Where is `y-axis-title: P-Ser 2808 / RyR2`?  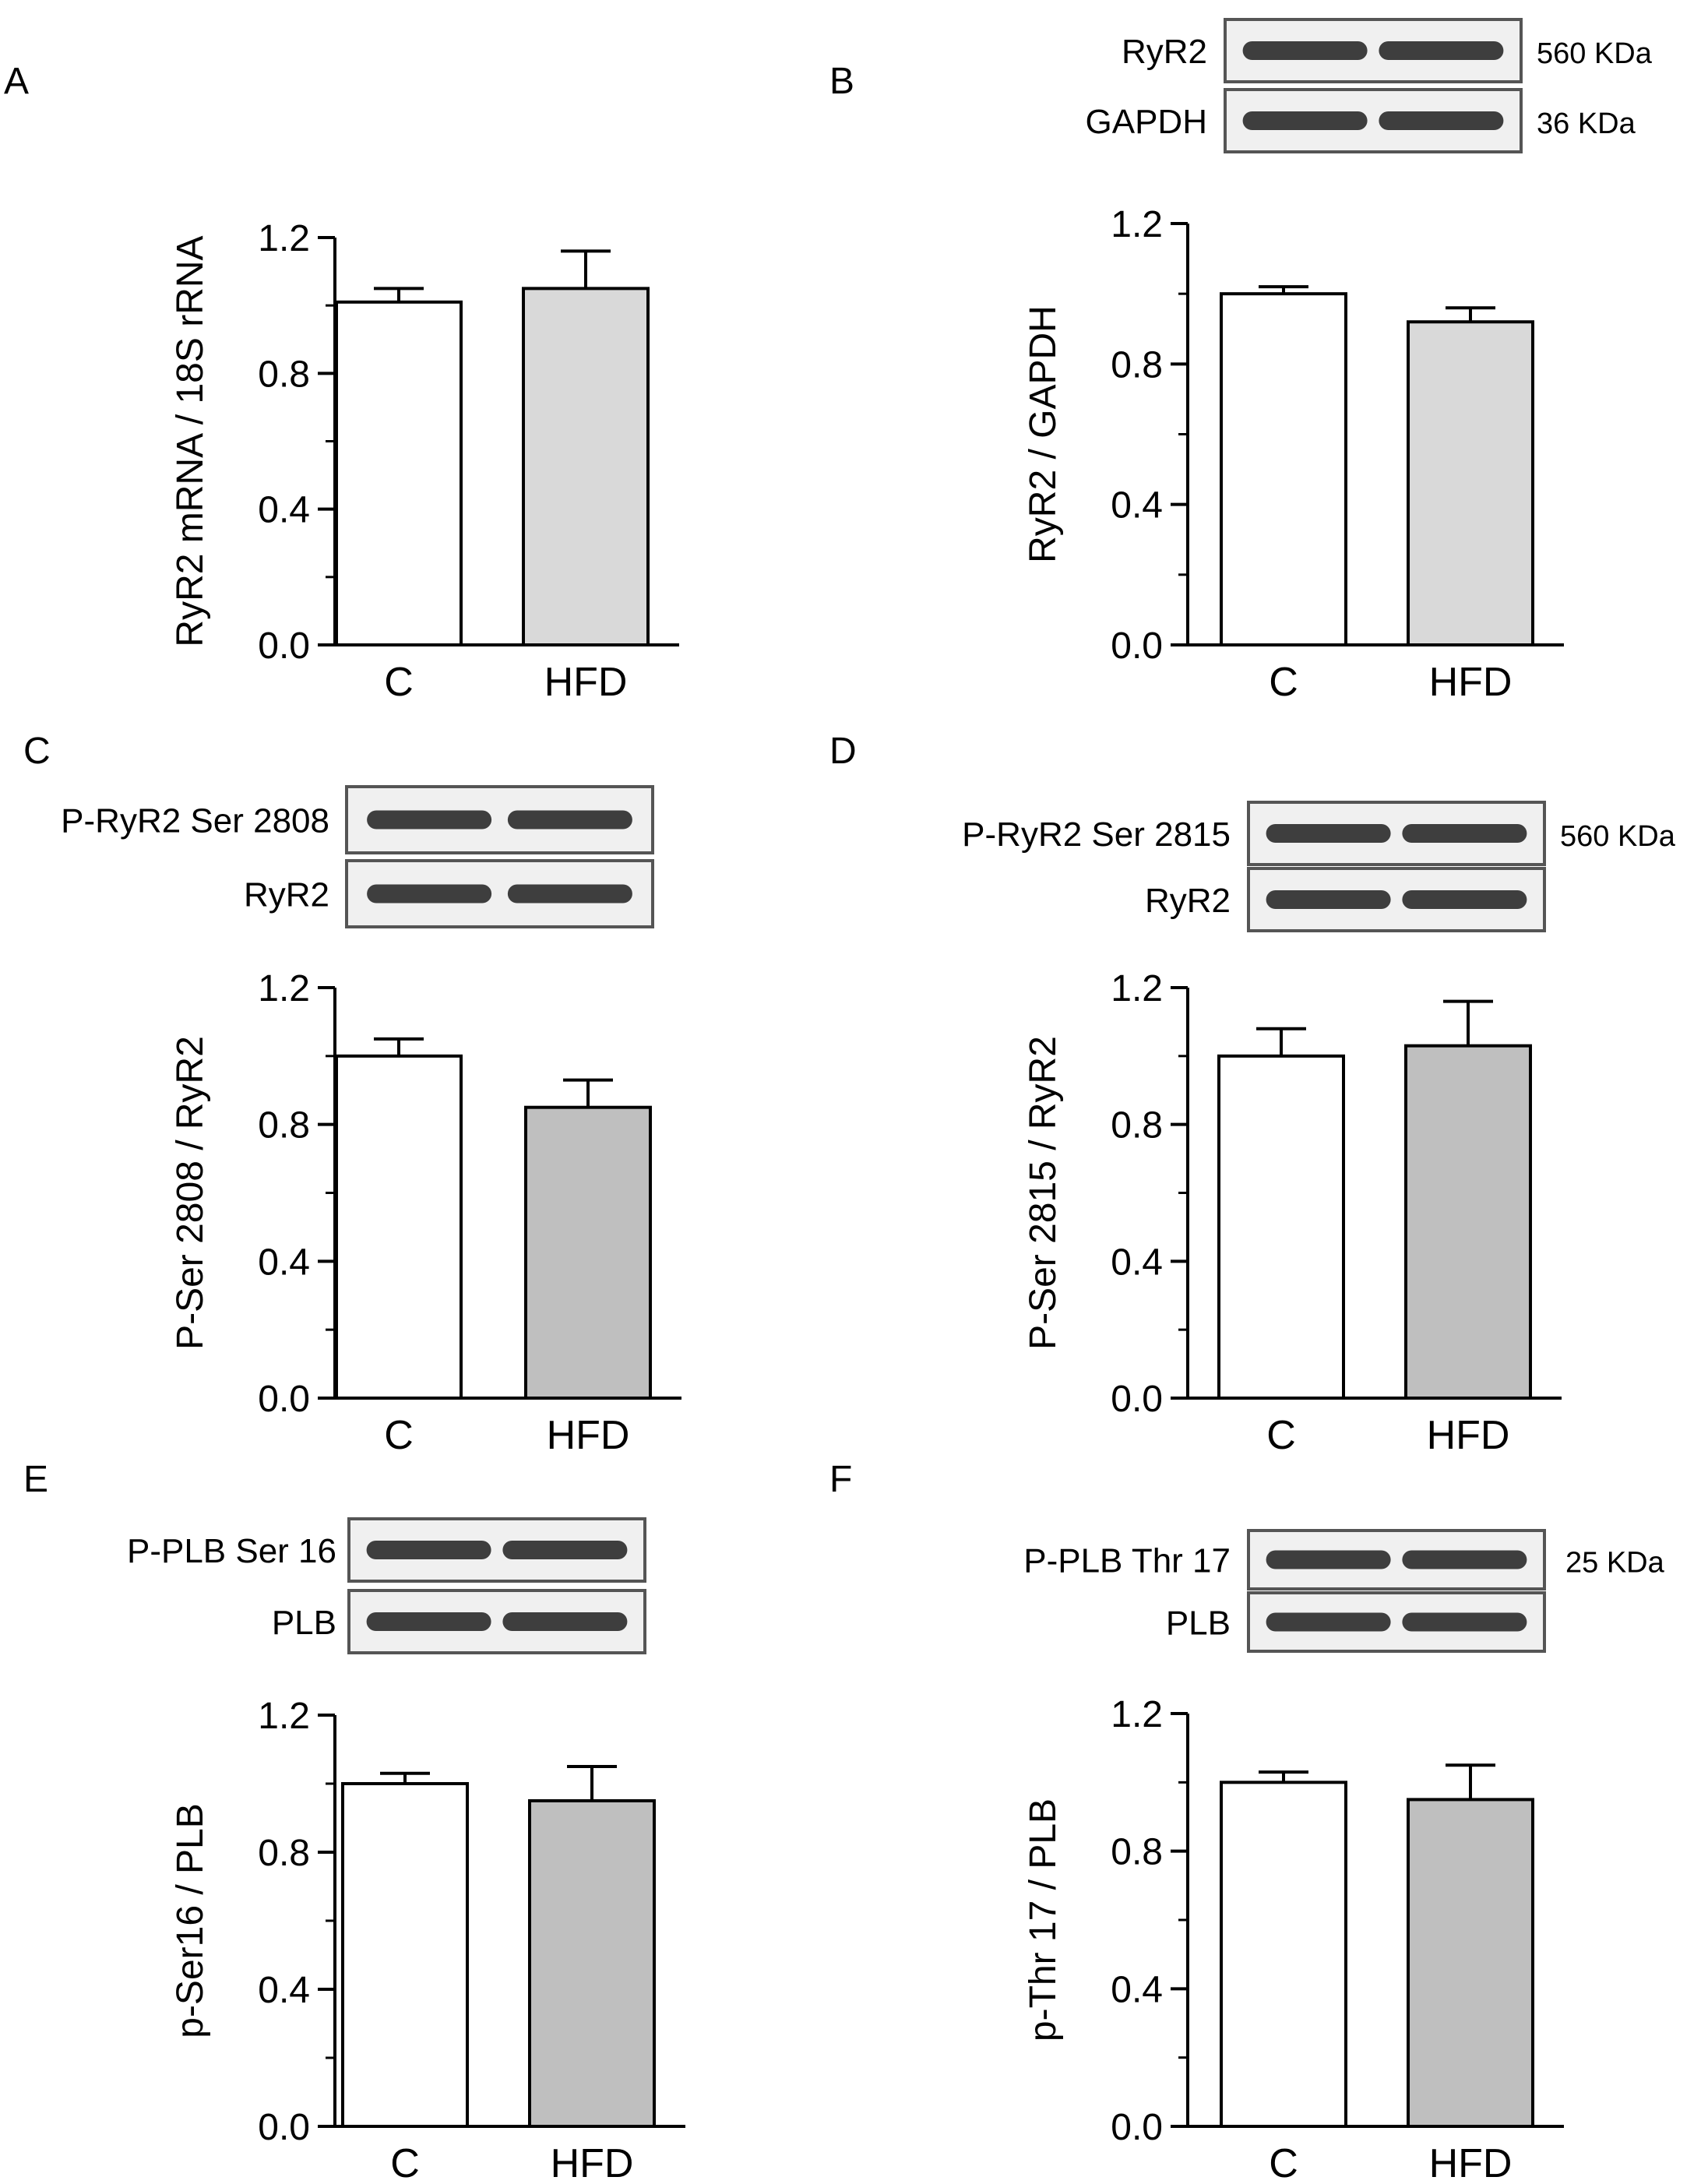
y-axis-title: P-Ser 2808 / RyR2 is located at coordinates (190, 1193).